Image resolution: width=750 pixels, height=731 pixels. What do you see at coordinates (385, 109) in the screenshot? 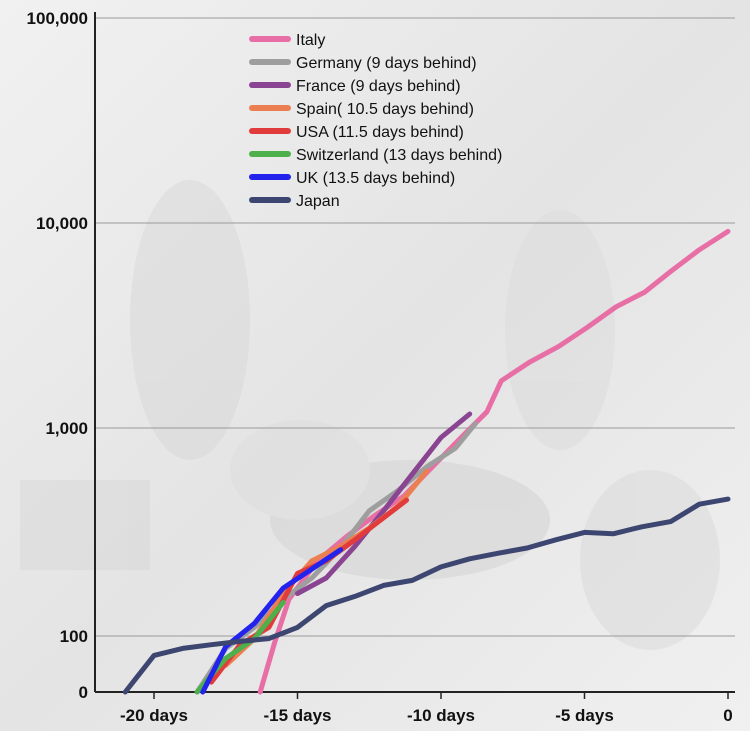
I see `legend-label: Spain( 10.5 days behind)` at bounding box center [385, 109].